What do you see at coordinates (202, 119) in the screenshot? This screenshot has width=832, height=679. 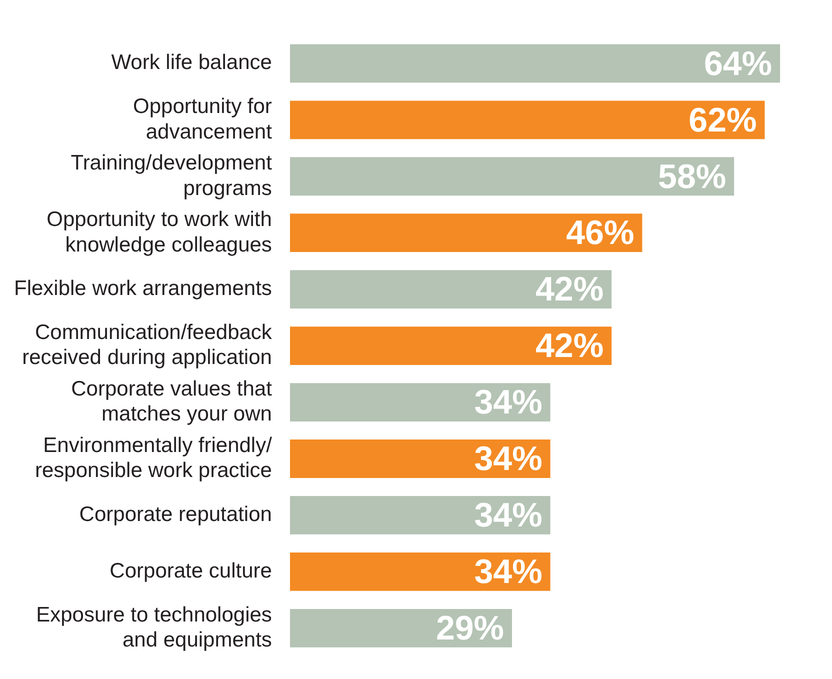 I see `y-tick-label: Opportunity for advancement` at bounding box center [202, 119].